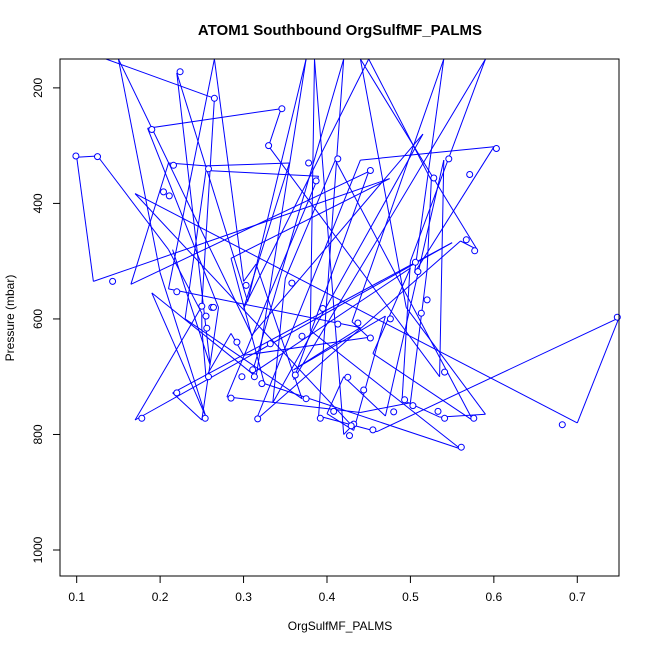  I want to click on x-tick-label: 0.2, so click(160, 597).